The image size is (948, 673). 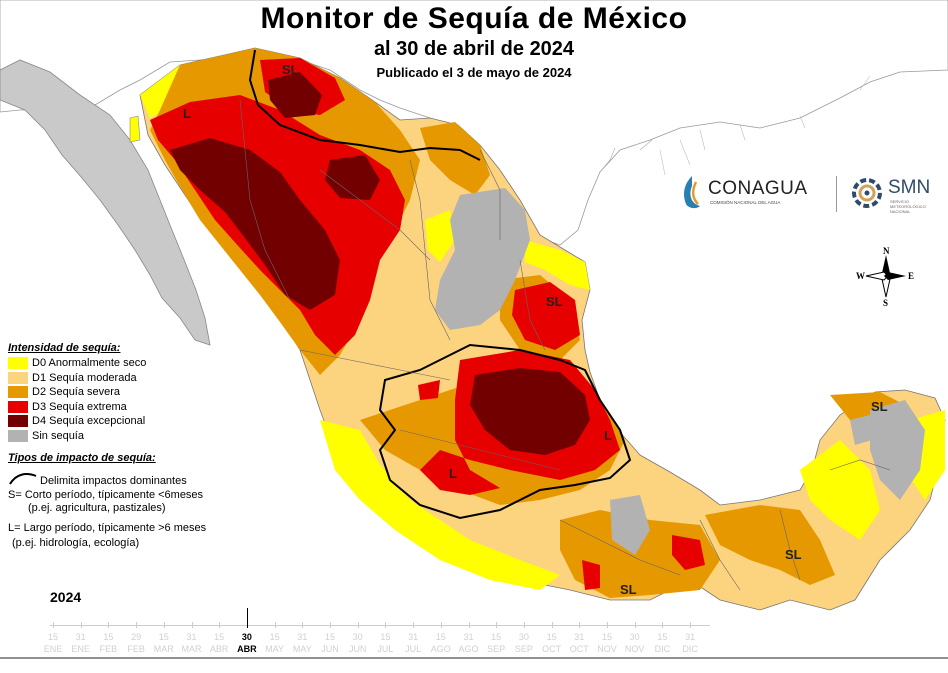 What do you see at coordinates (58, 435) in the screenshot?
I see `legend-label: Sin sequía` at bounding box center [58, 435].